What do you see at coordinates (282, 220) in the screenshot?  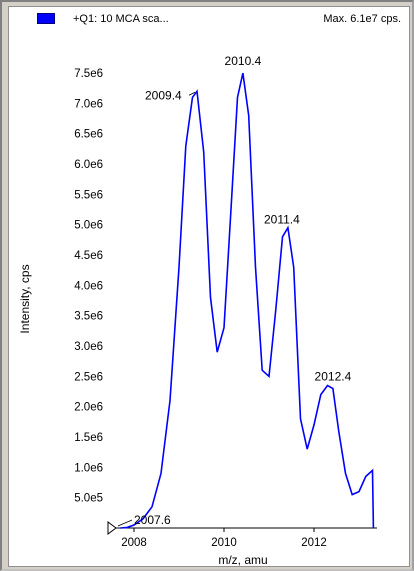 I see `peak-label: 2011.4` at bounding box center [282, 220].